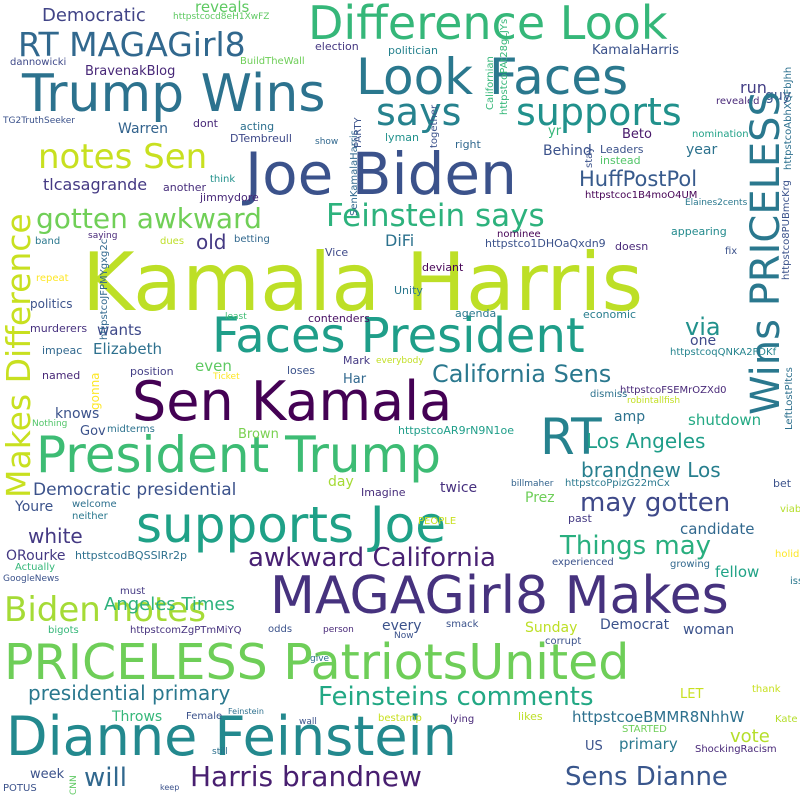  What do you see at coordinates (339, 318) in the screenshot?
I see `word-contenders: contenders` at bounding box center [339, 318].